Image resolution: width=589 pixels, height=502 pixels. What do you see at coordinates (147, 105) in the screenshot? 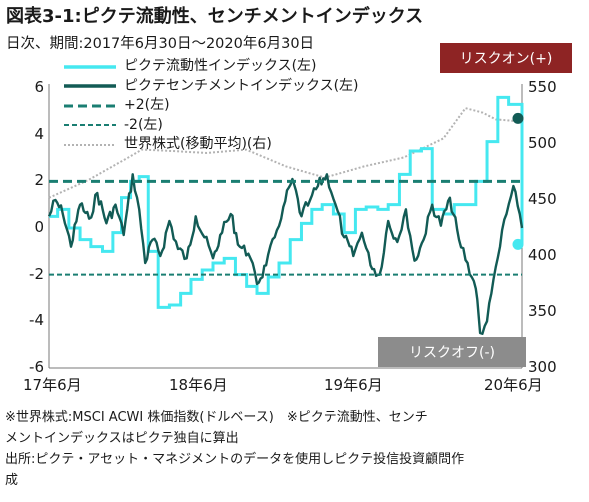
I see `legend-label-upper-threshold: +2(左)` at bounding box center [147, 105].